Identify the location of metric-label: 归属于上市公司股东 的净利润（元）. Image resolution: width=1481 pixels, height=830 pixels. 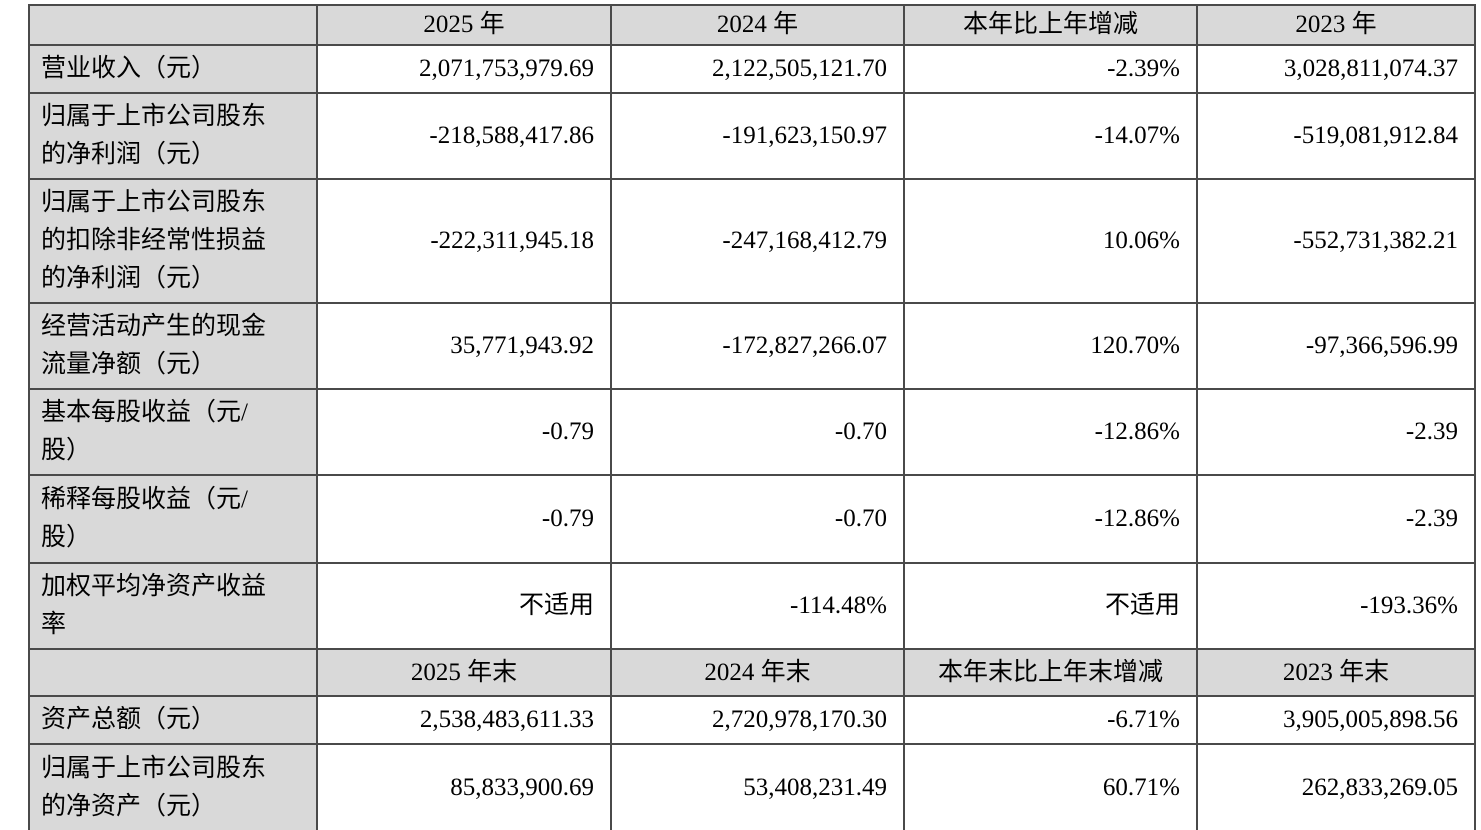
(173, 136).